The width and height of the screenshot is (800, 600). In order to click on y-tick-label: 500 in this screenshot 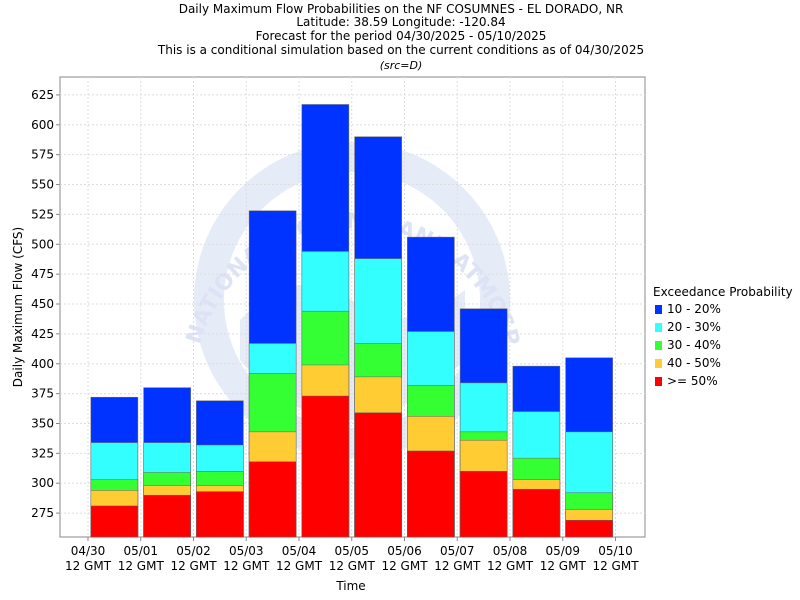, I will do `click(42, 244)`.